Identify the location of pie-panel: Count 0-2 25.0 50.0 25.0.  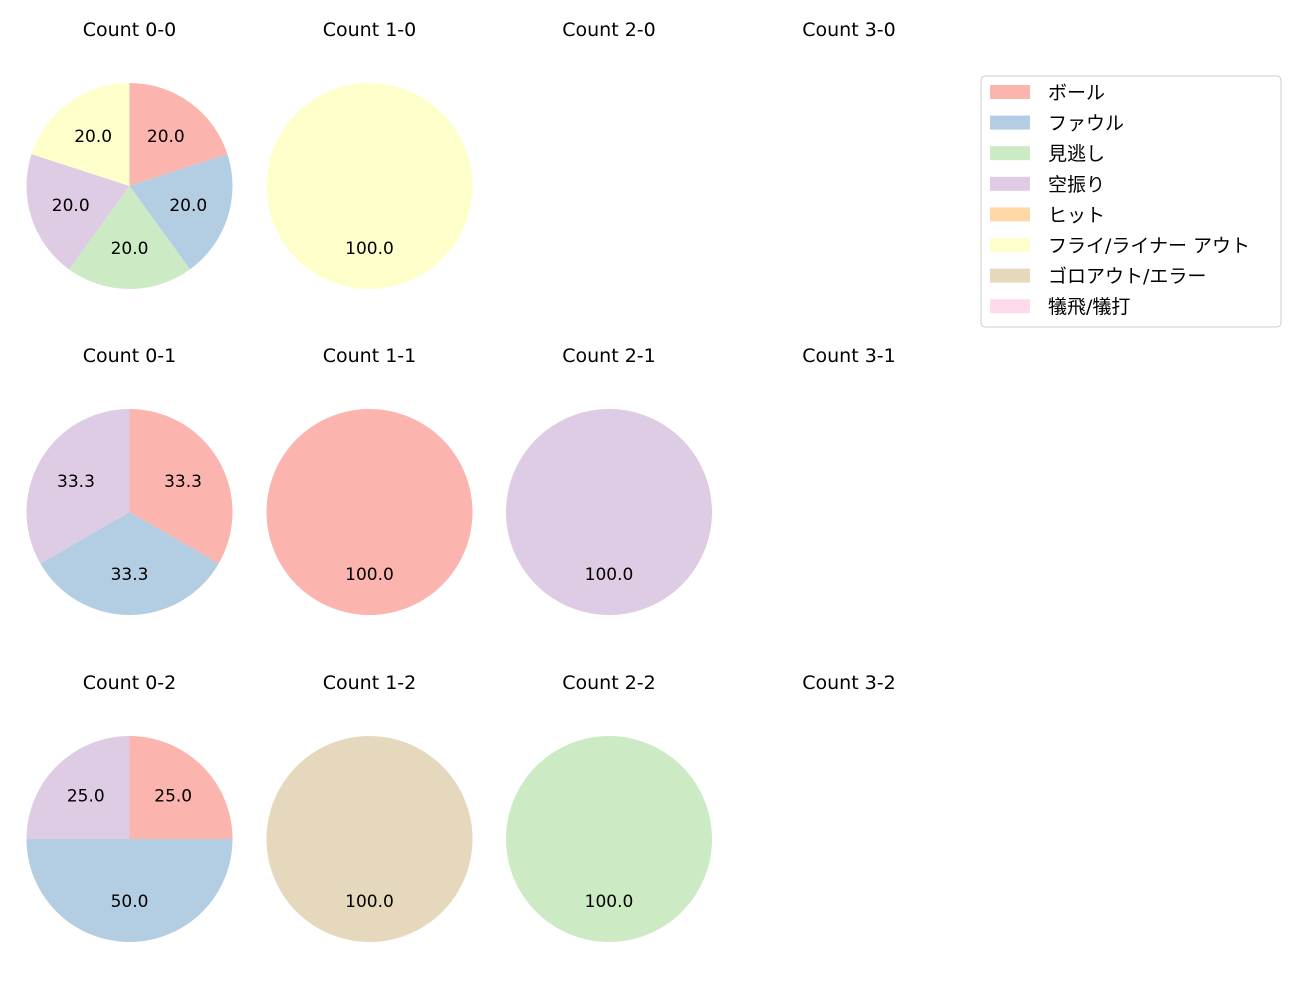
(129, 807).